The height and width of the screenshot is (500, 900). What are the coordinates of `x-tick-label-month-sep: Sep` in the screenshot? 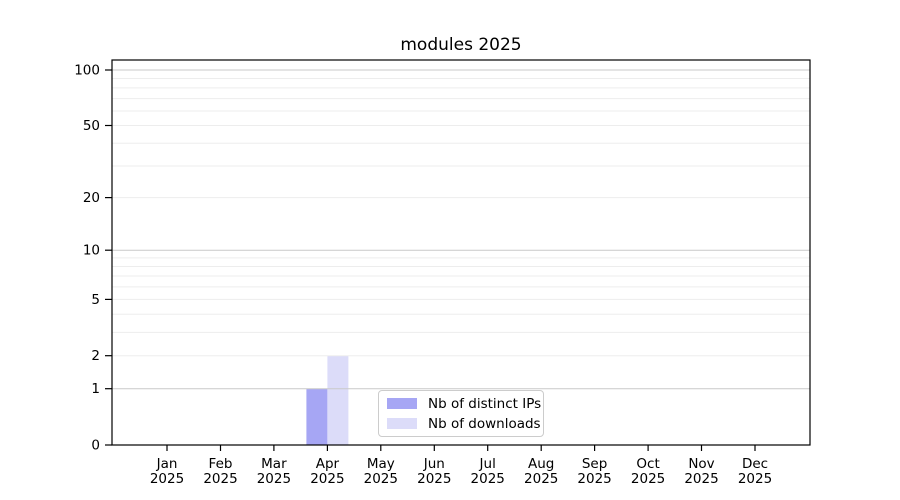 It's located at (594, 464).